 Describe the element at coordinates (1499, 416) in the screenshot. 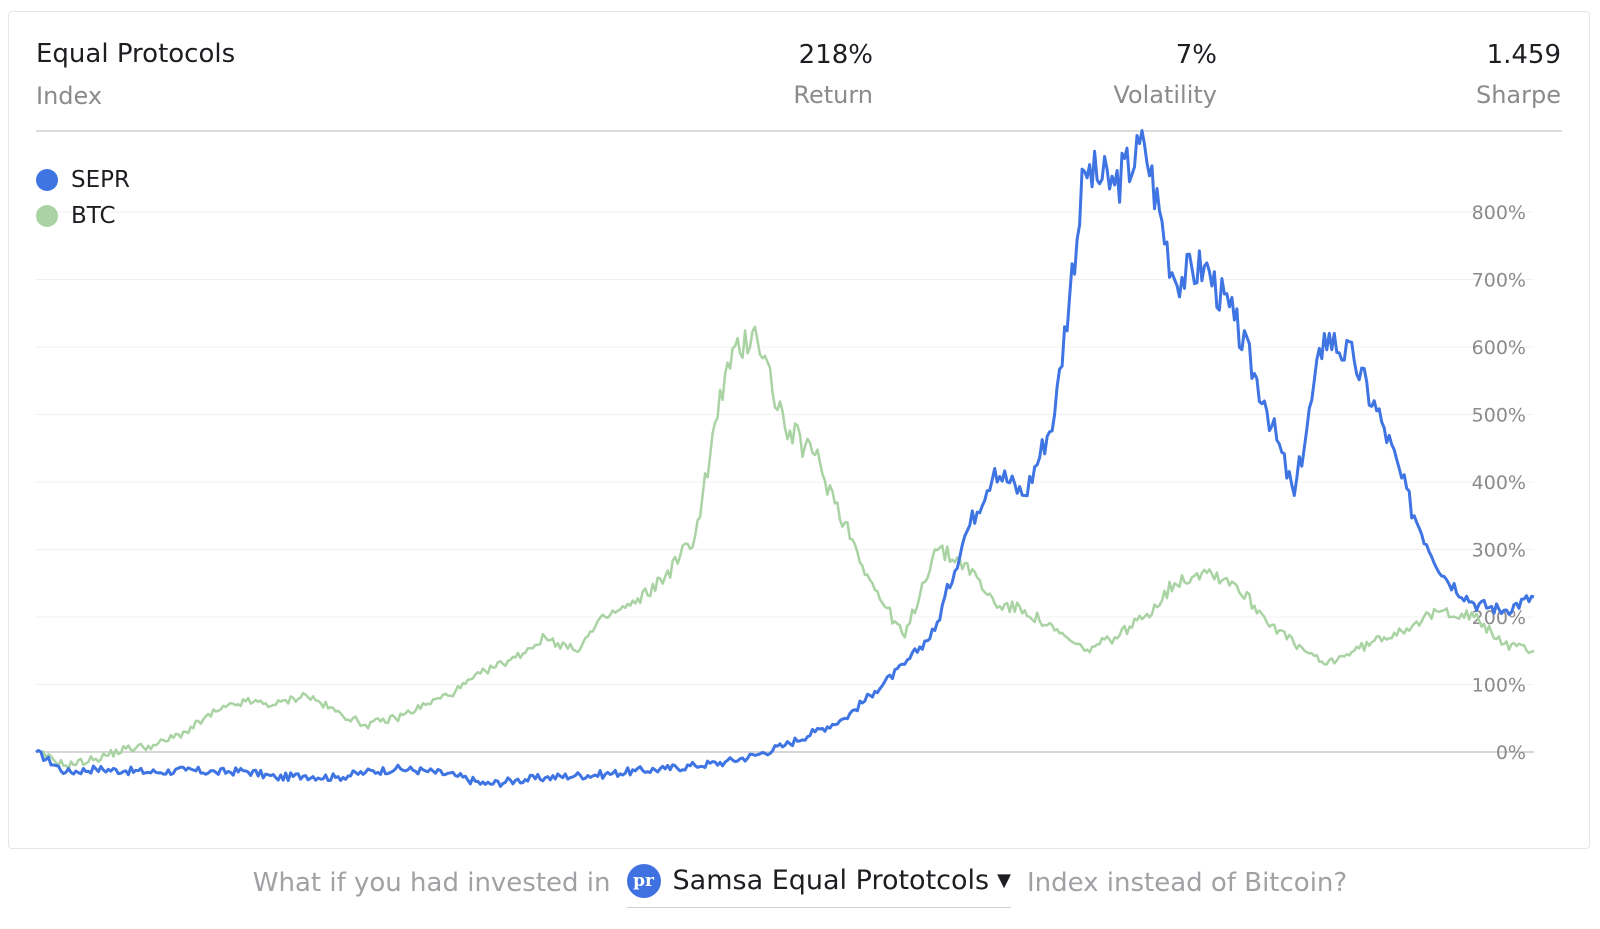

I see `y-tick-label: 500%` at that location.